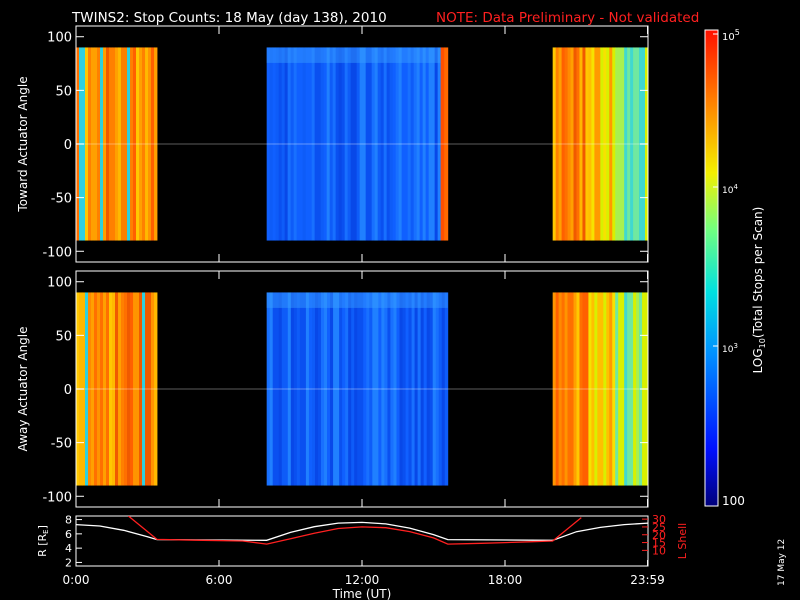 Image resolution: width=800 pixels, height=600 pixels. What do you see at coordinates (733, 501) in the screenshot?
I see `colorbar-min-label: 100` at bounding box center [733, 501].